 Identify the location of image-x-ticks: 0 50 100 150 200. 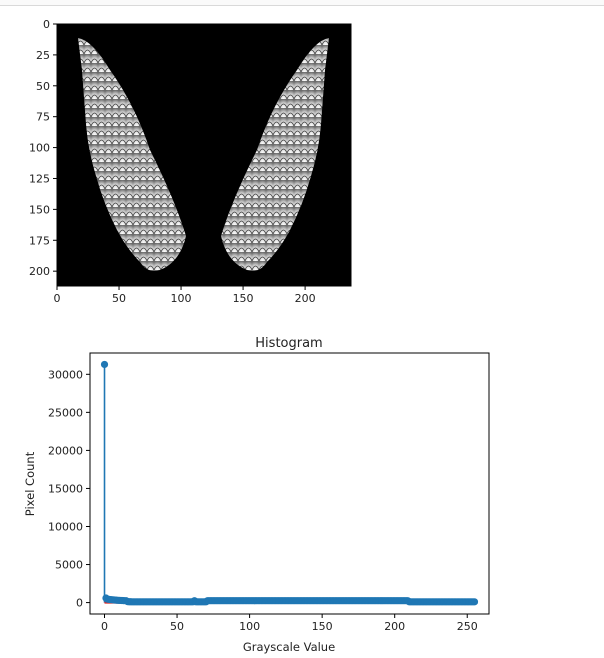
(185, 295).